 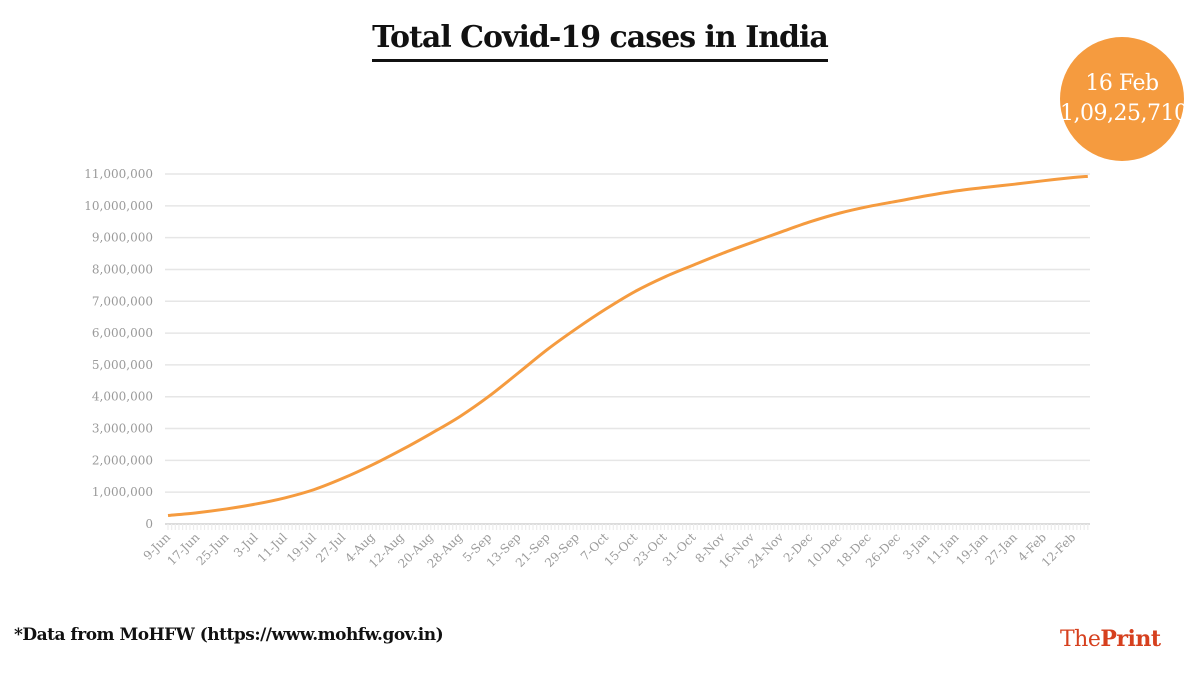 What do you see at coordinates (1124, 113) in the screenshot?
I see `badge-value: 1,09,25,710` at bounding box center [1124, 113].